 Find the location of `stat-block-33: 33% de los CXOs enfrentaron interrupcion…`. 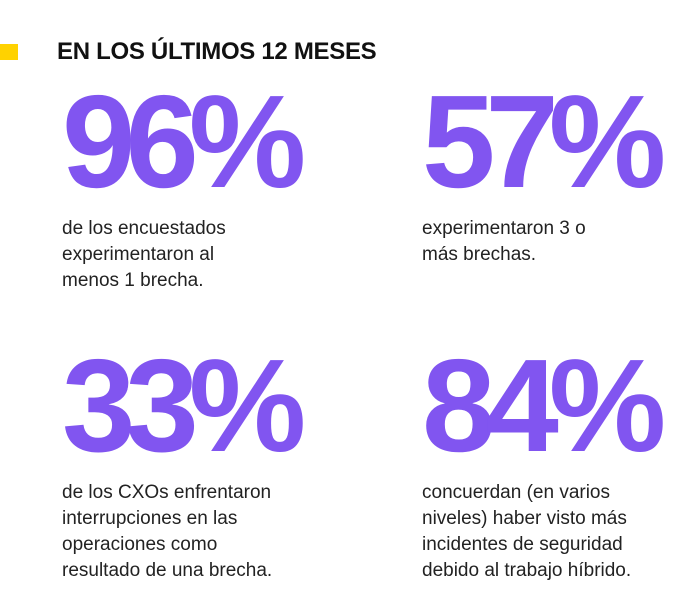

stat-block-33: 33% de los CXOs enfrentaron interrupcion… is located at coordinates (184, 458).